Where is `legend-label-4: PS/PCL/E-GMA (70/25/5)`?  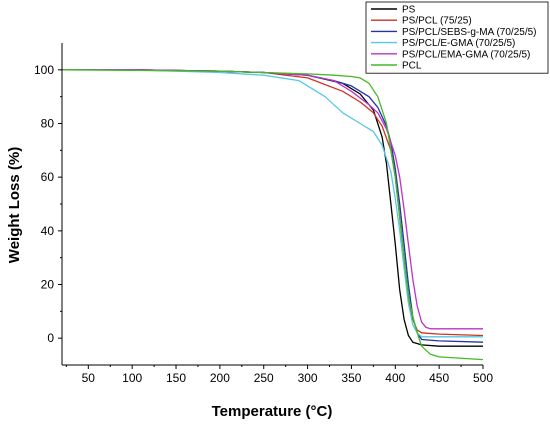
legend-label-4: PS/PCL/E-GMA (70/25/5) is located at coordinates (458, 43).